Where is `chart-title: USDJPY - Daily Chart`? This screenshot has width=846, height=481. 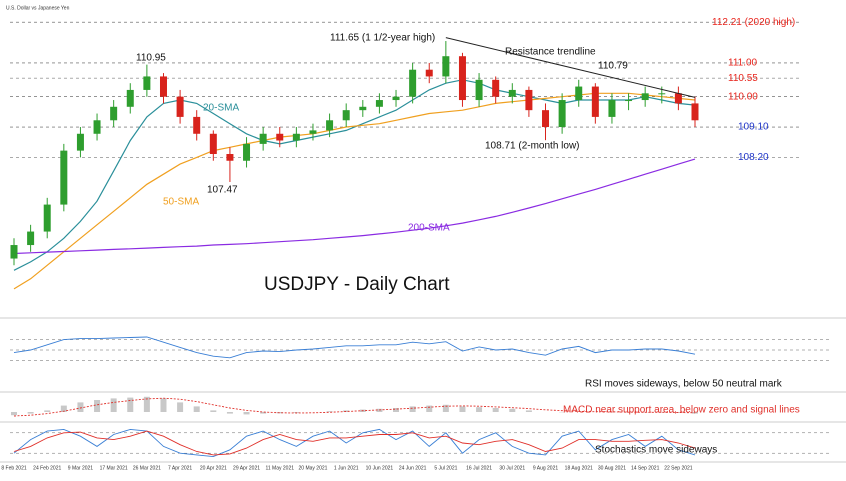
chart-title: USDJPY - Daily Chart is located at coordinates (357, 284).